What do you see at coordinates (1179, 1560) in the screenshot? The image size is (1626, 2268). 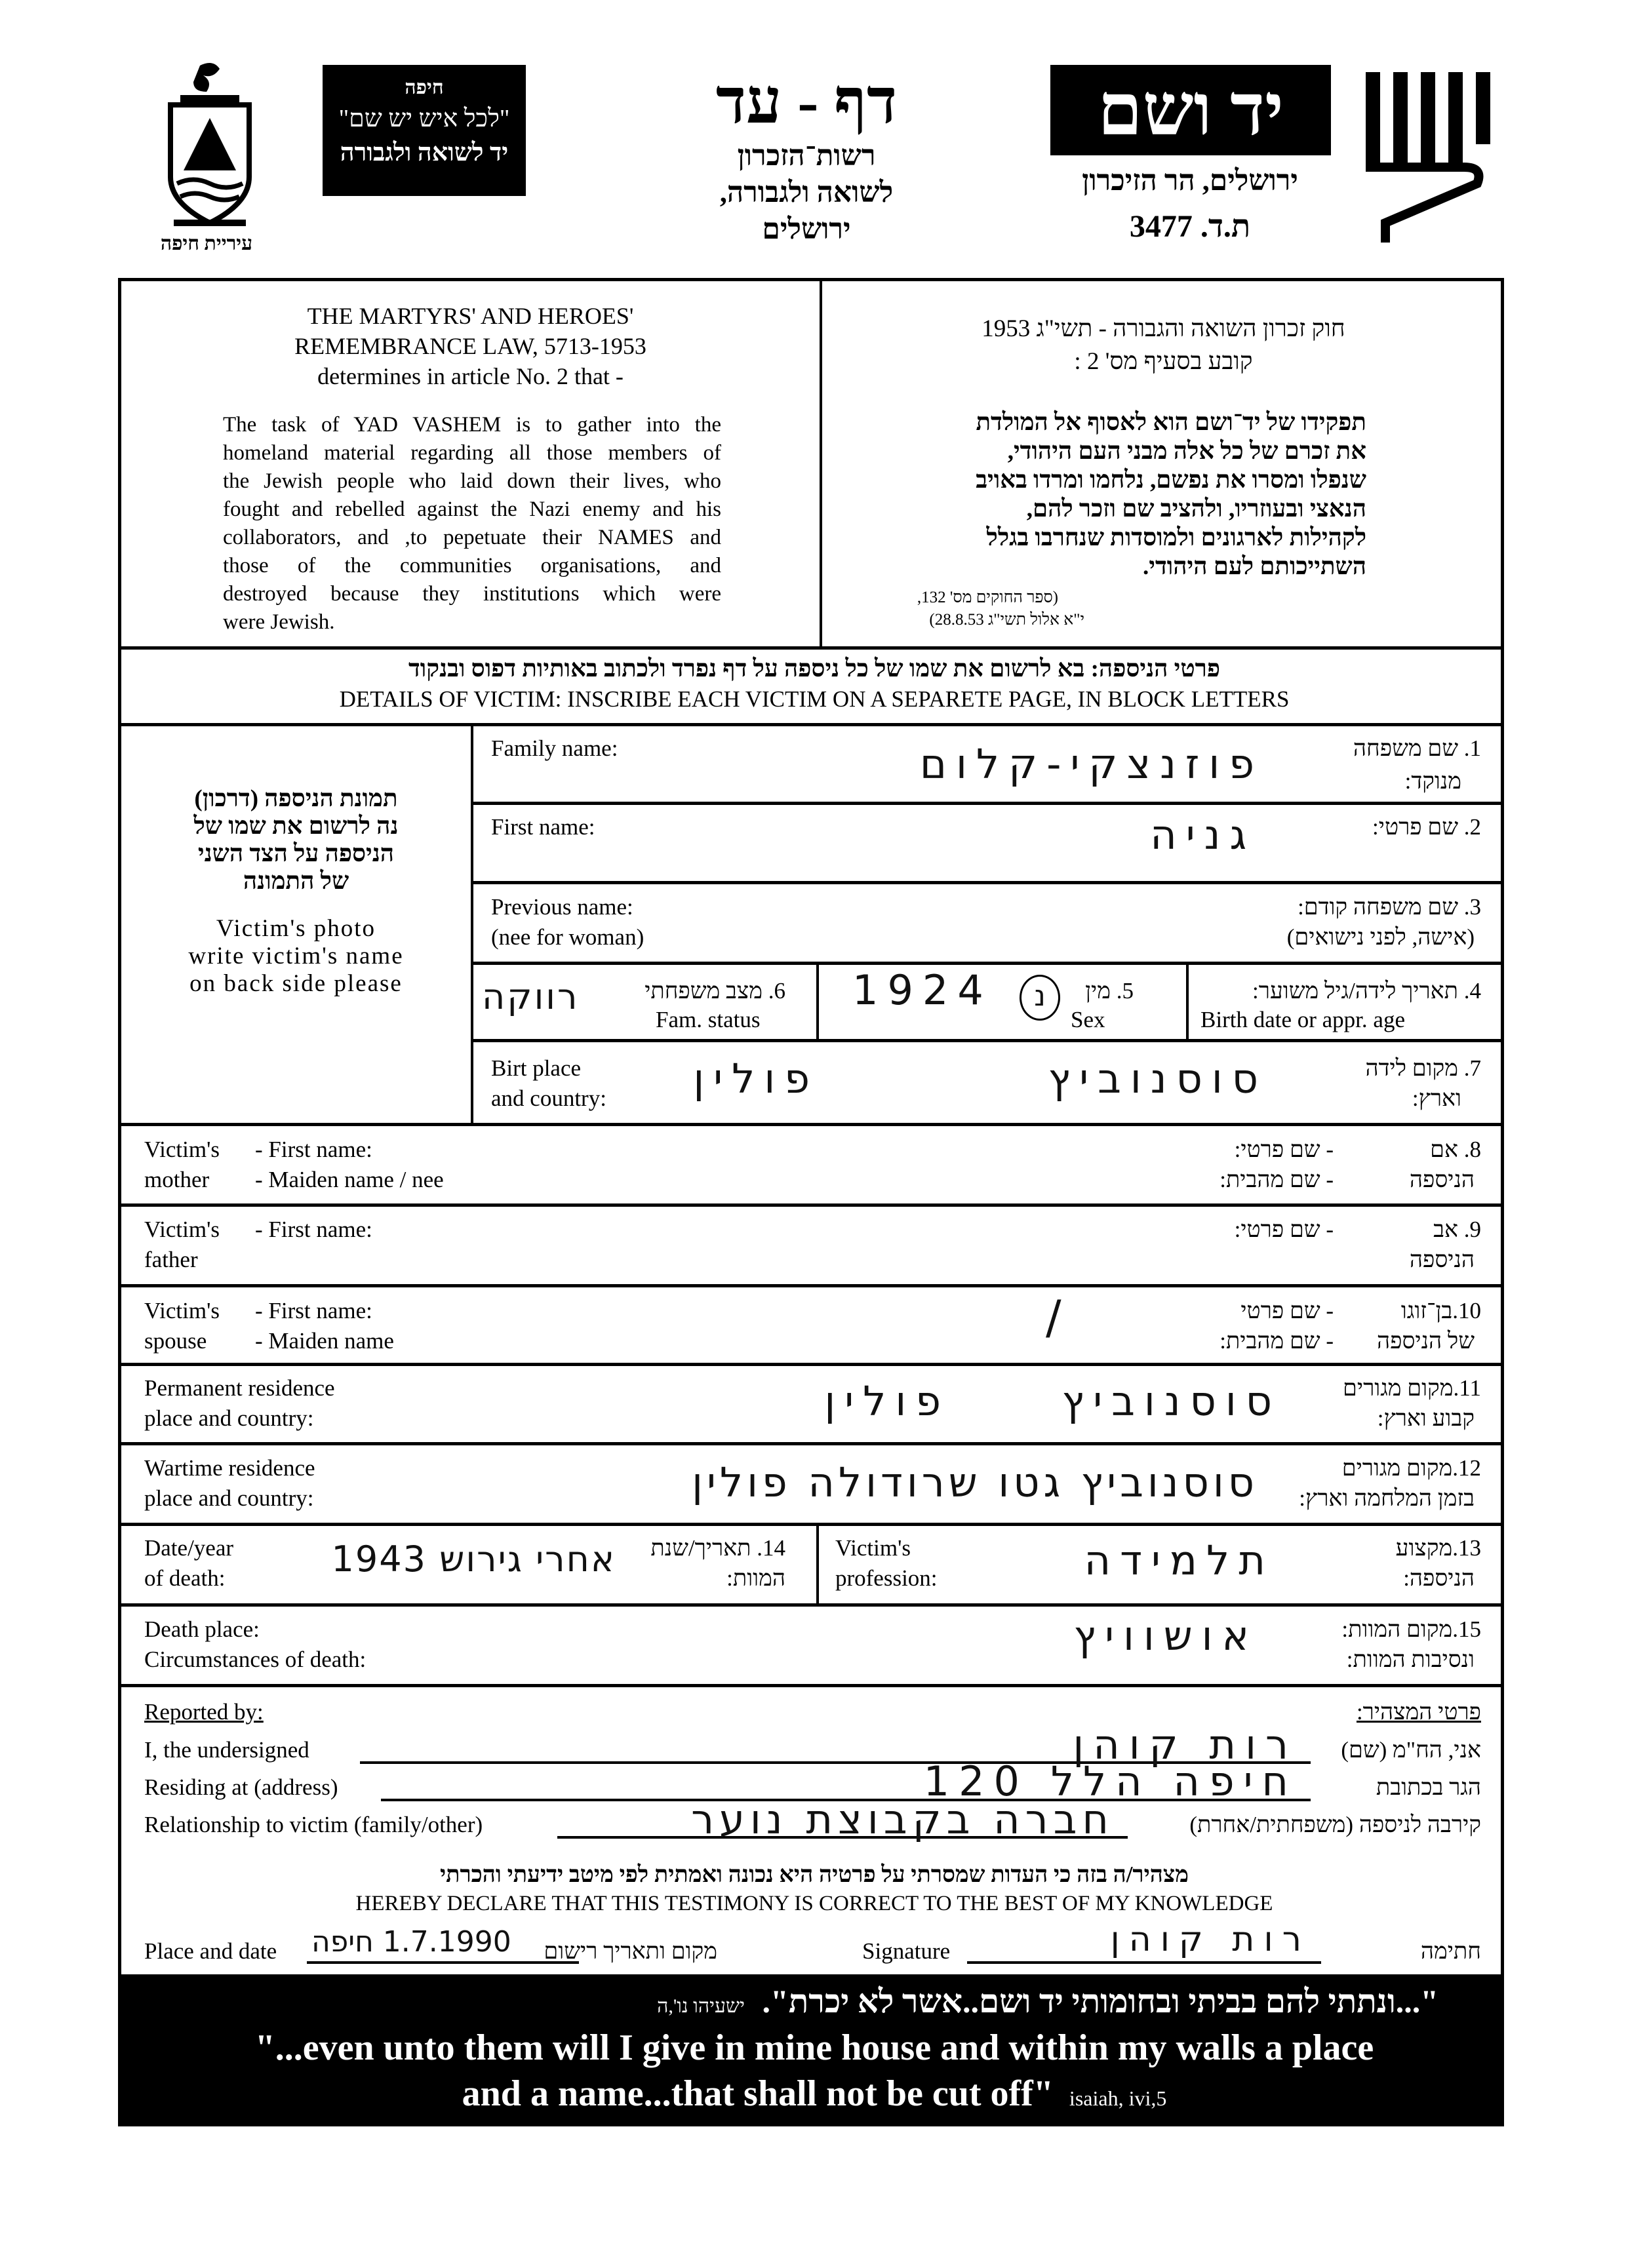 I see `profession-value: תלמידה` at bounding box center [1179, 1560].